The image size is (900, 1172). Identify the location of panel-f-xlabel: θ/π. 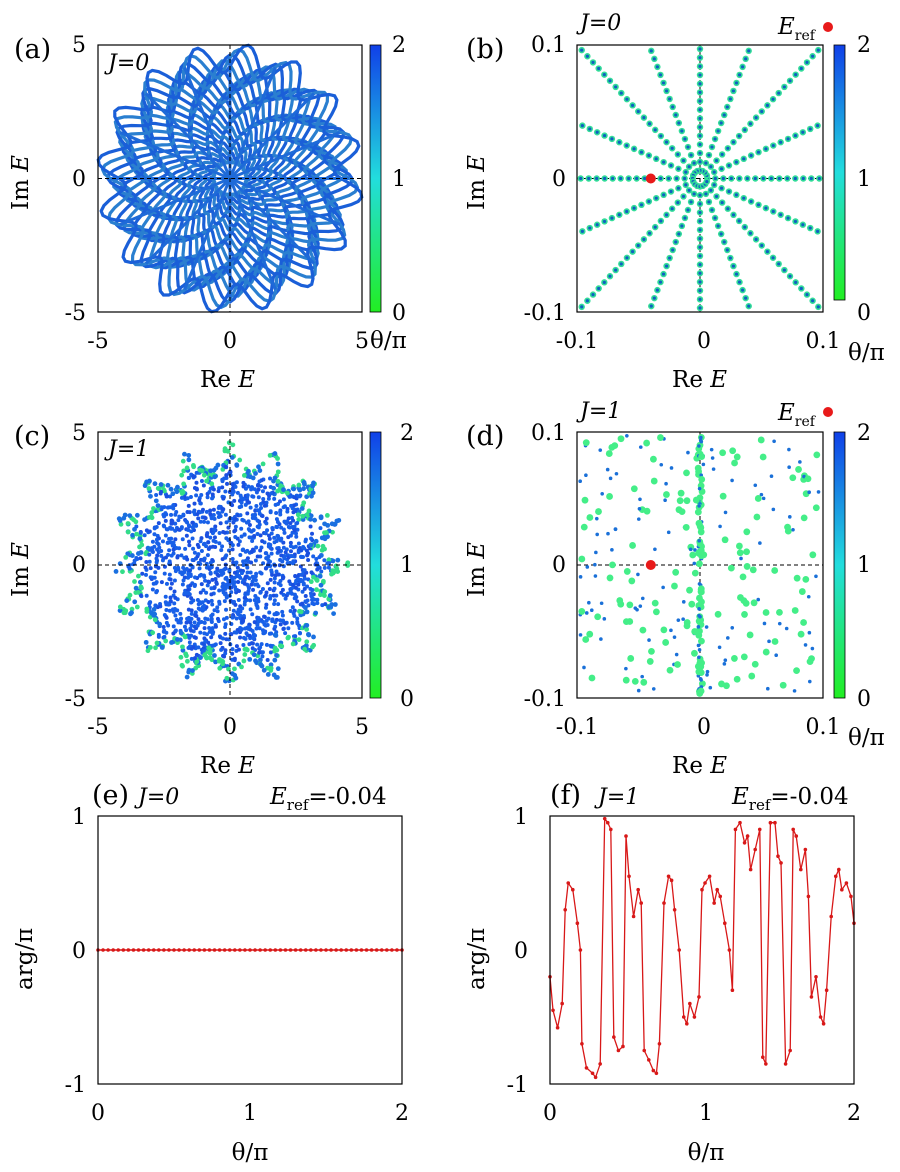
(706, 1153).